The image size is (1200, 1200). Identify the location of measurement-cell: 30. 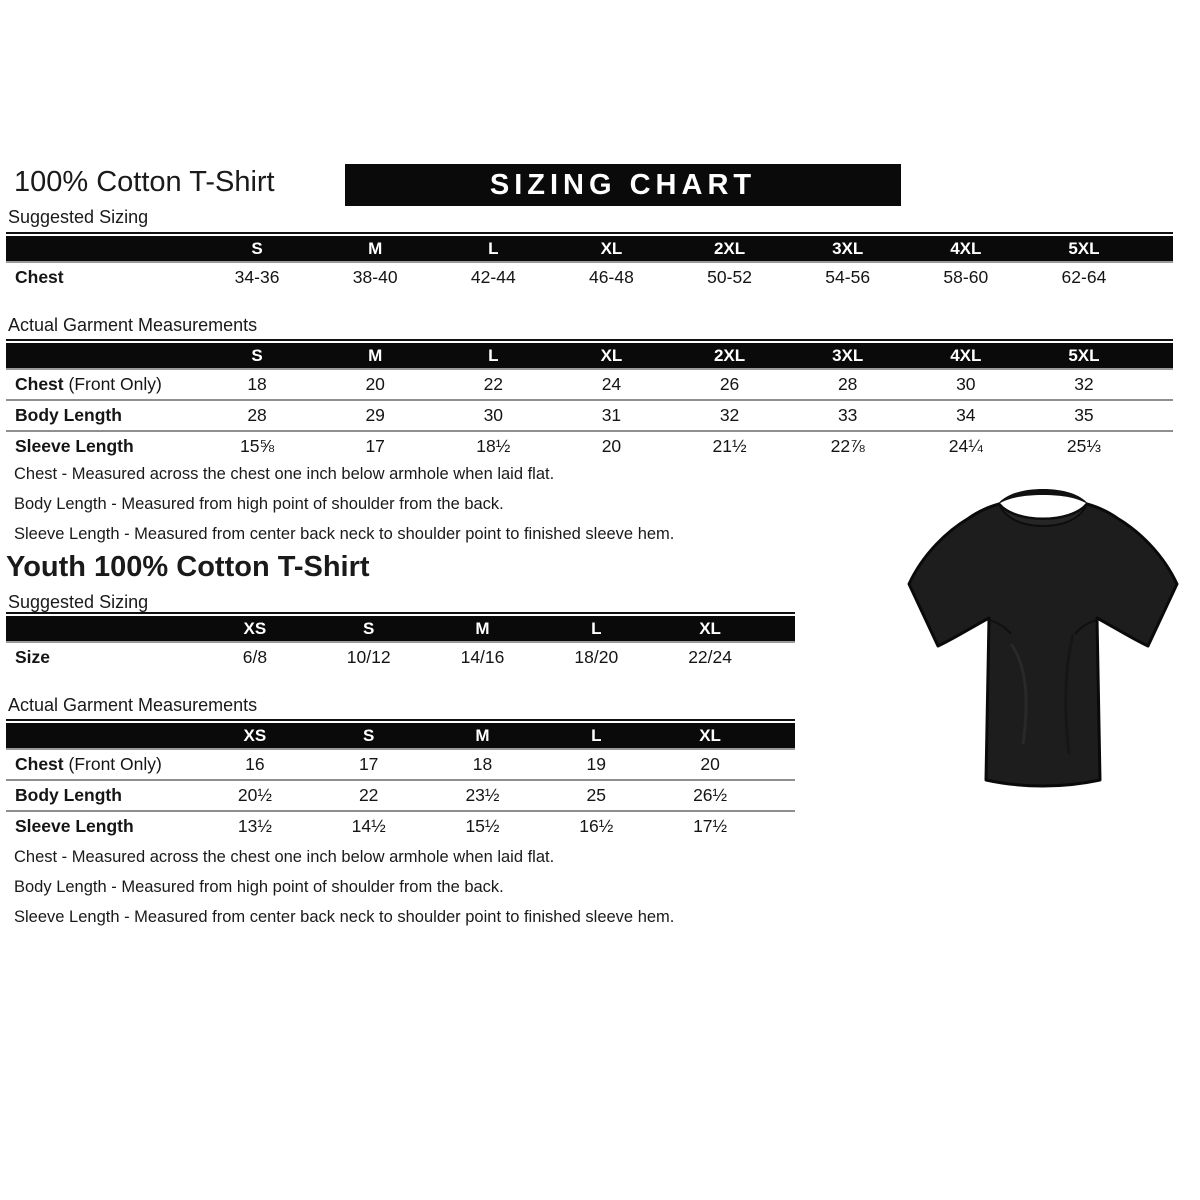
(493, 415).